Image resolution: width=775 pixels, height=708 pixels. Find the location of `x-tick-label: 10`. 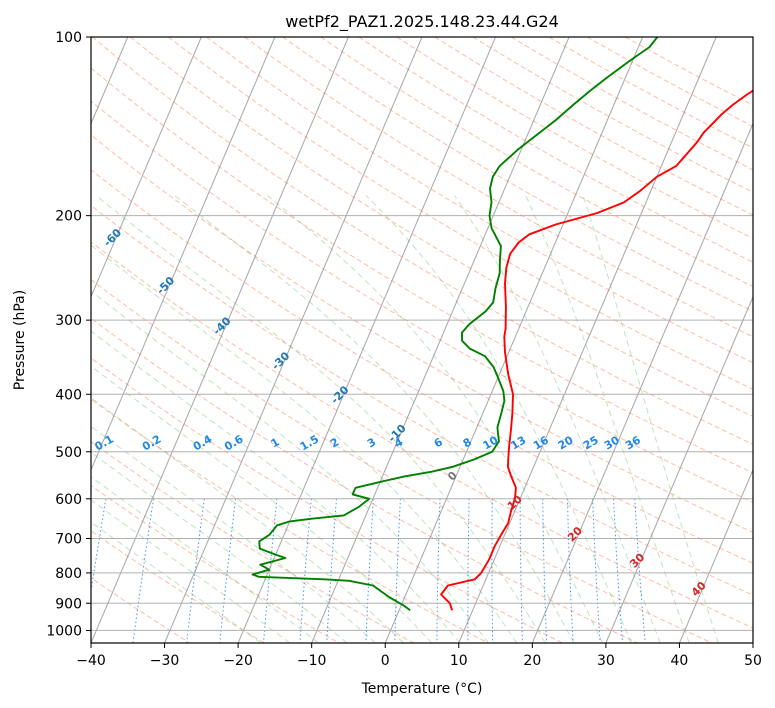

x-tick-label: 10 is located at coordinates (459, 661).